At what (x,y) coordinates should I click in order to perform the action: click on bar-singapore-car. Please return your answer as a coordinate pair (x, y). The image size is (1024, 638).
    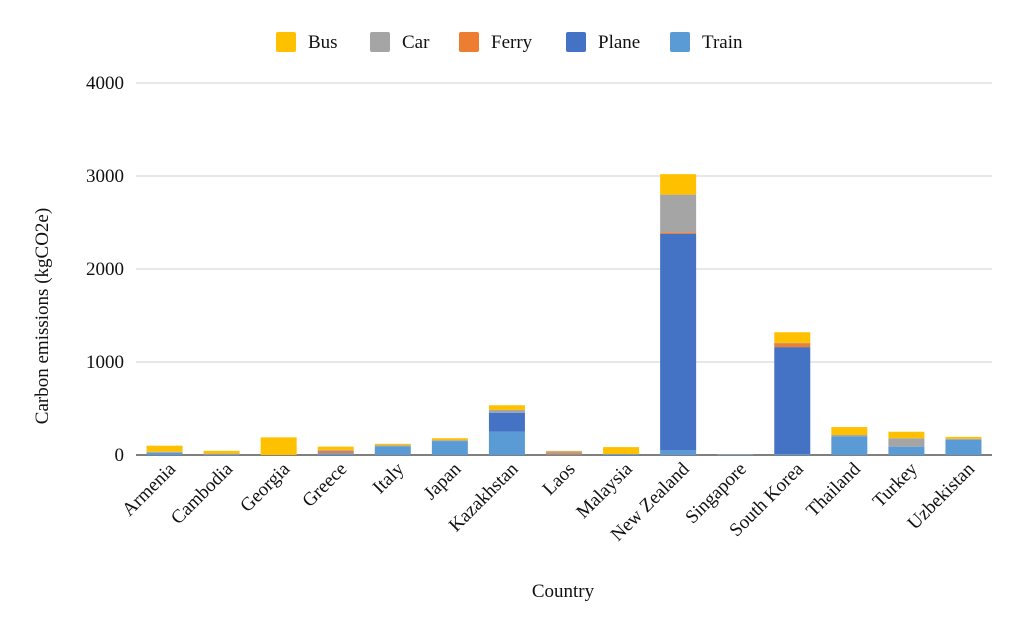
    Looking at the image, I should click on (735, 454).